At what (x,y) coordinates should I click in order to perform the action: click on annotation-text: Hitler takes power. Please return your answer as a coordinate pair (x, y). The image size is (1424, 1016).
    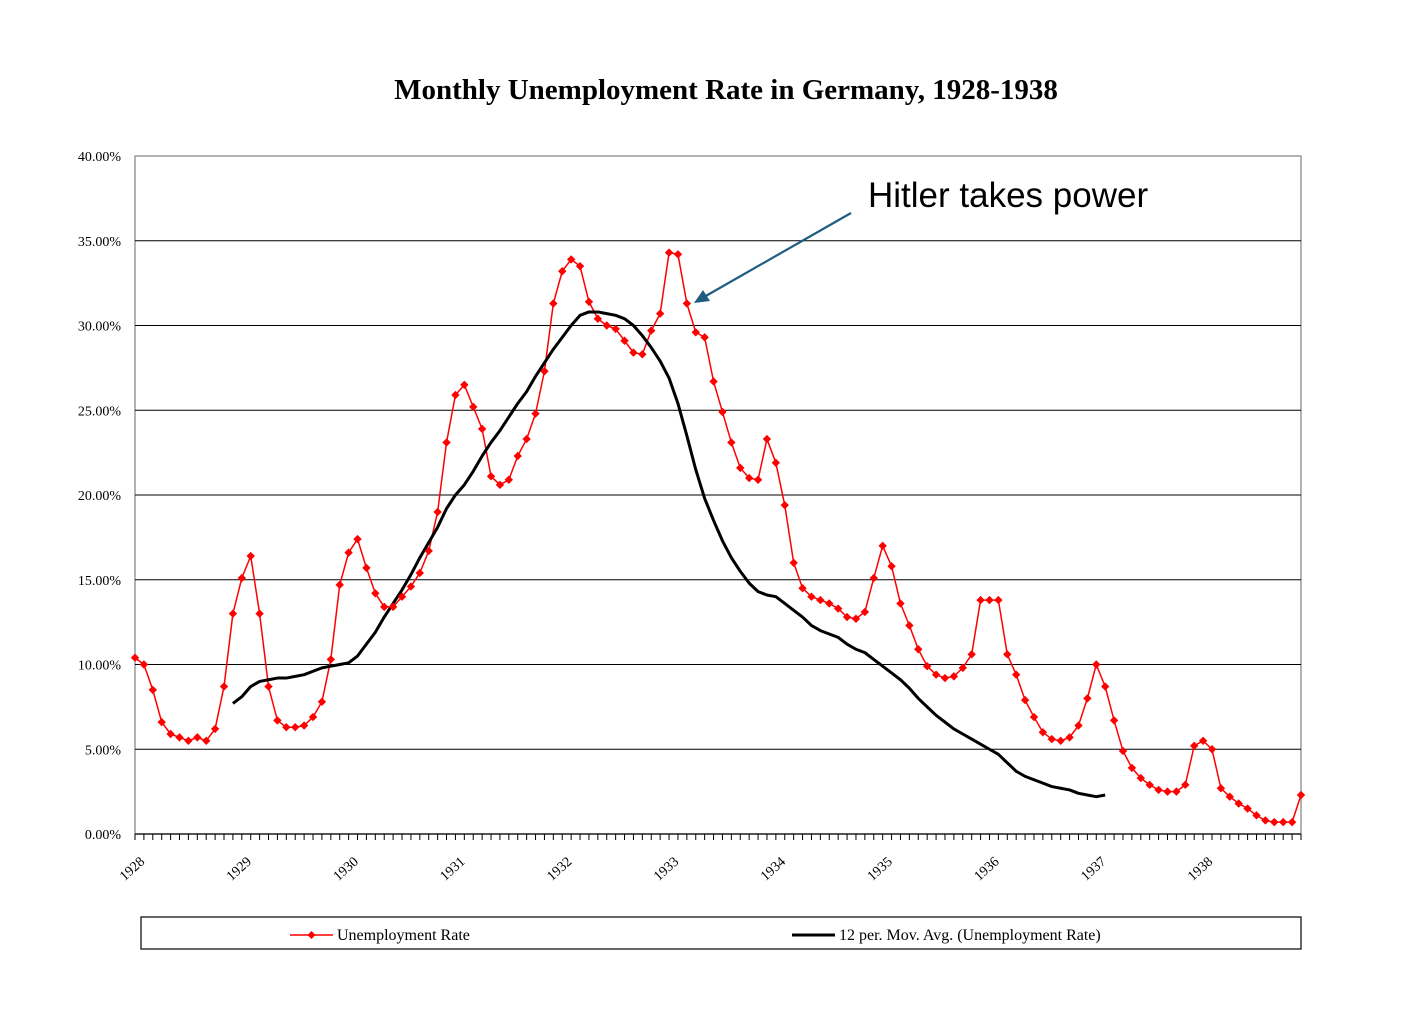
    Looking at the image, I should click on (1008, 195).